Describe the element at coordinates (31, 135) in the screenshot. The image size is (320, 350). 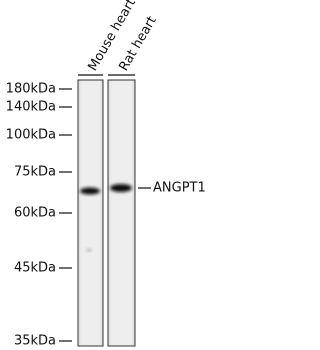
I see `marker-label: 100kDa` at that location.